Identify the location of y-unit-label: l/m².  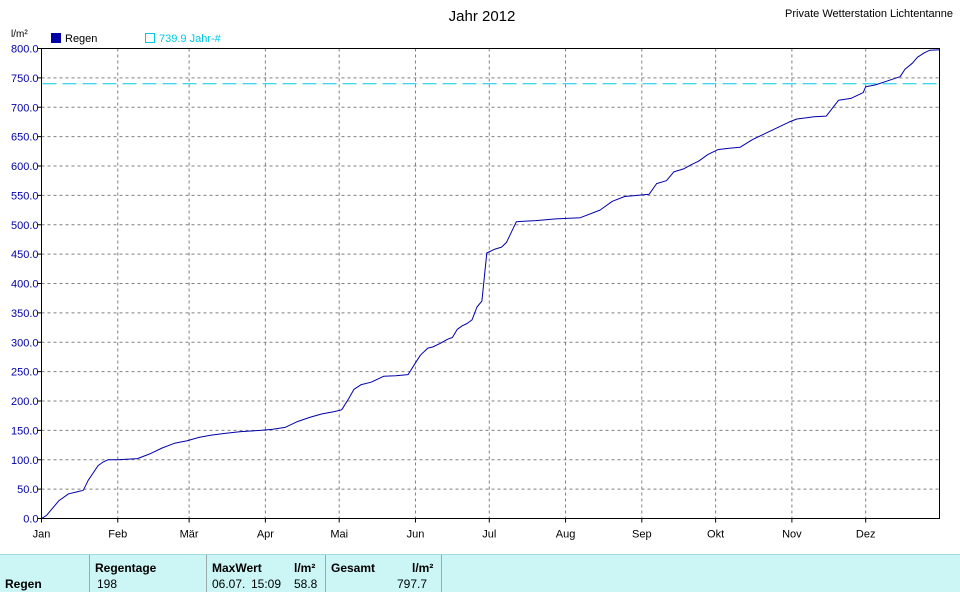
(19, 34).